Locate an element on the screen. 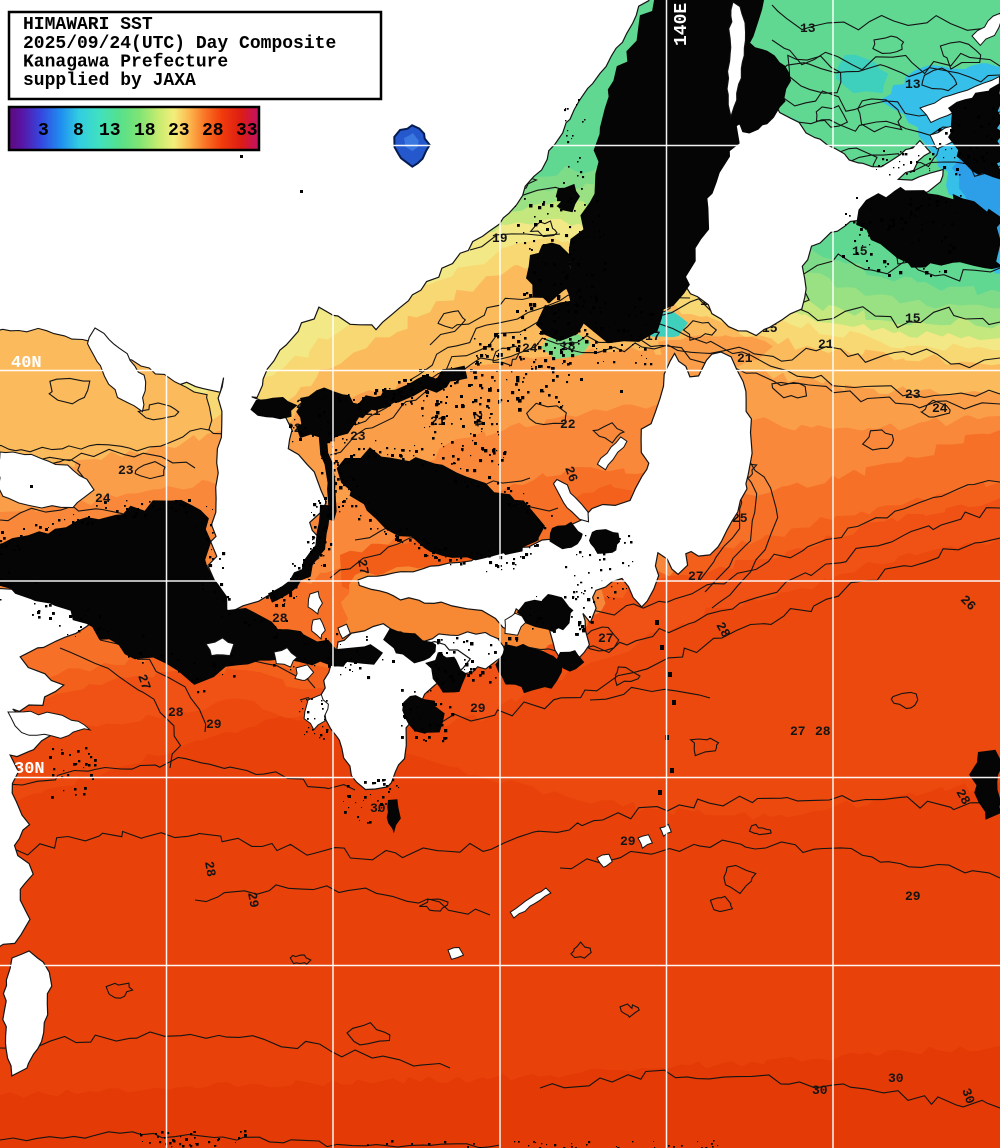 Image resolution: width=1000 pixels, height=1148 pixels. svg-text: 30N is located at coordinates (29, 769).